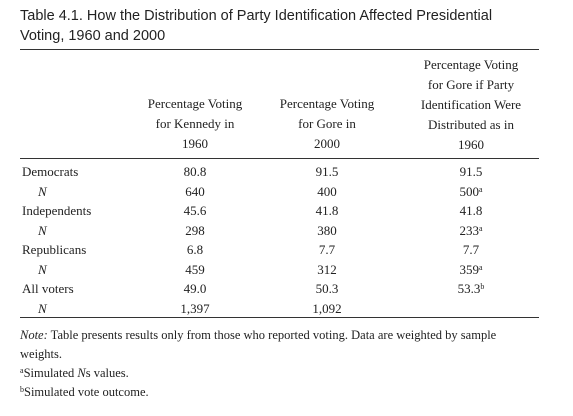 This screenshot has height=416, width=573. What do you see at coordinates (22, 370) in the screenshot?
I see `footnote-a-mark: a` at bounding box center [22, 370].